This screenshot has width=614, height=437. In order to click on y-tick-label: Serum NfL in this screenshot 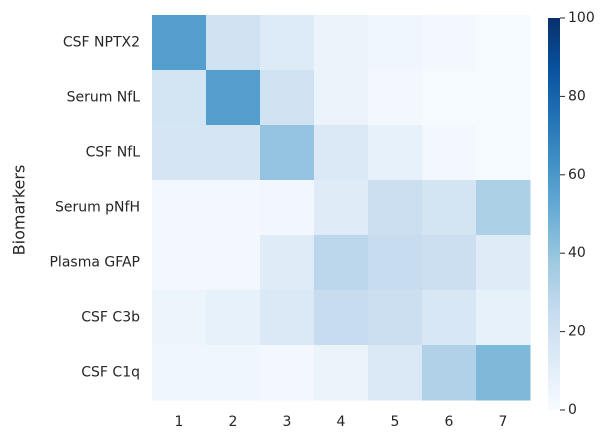, I will do `click(104, 98)`.